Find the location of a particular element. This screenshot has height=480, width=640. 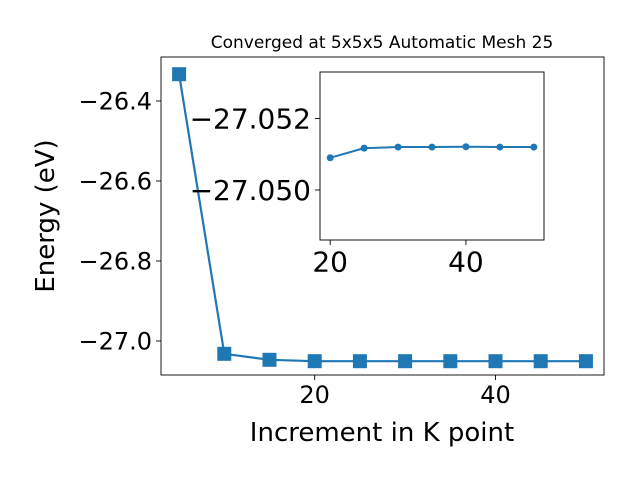

y-tick-label: −26.8 is located at coordinates (115, 262).